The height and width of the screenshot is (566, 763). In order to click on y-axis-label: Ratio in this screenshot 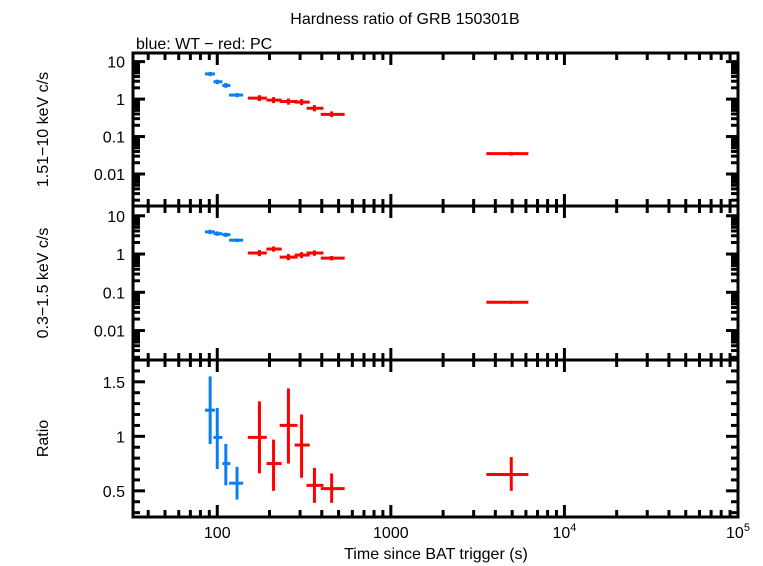, I will do `click(43, 438)`.